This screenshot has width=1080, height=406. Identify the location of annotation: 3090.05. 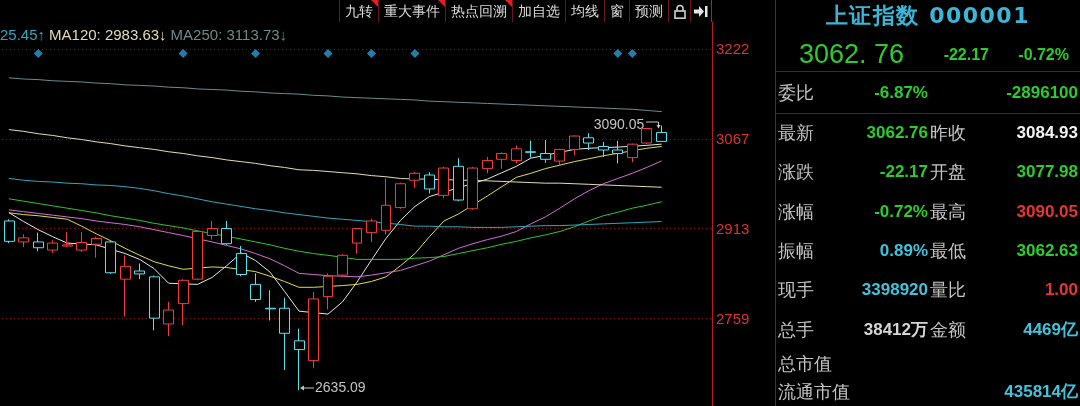
(619, 123).